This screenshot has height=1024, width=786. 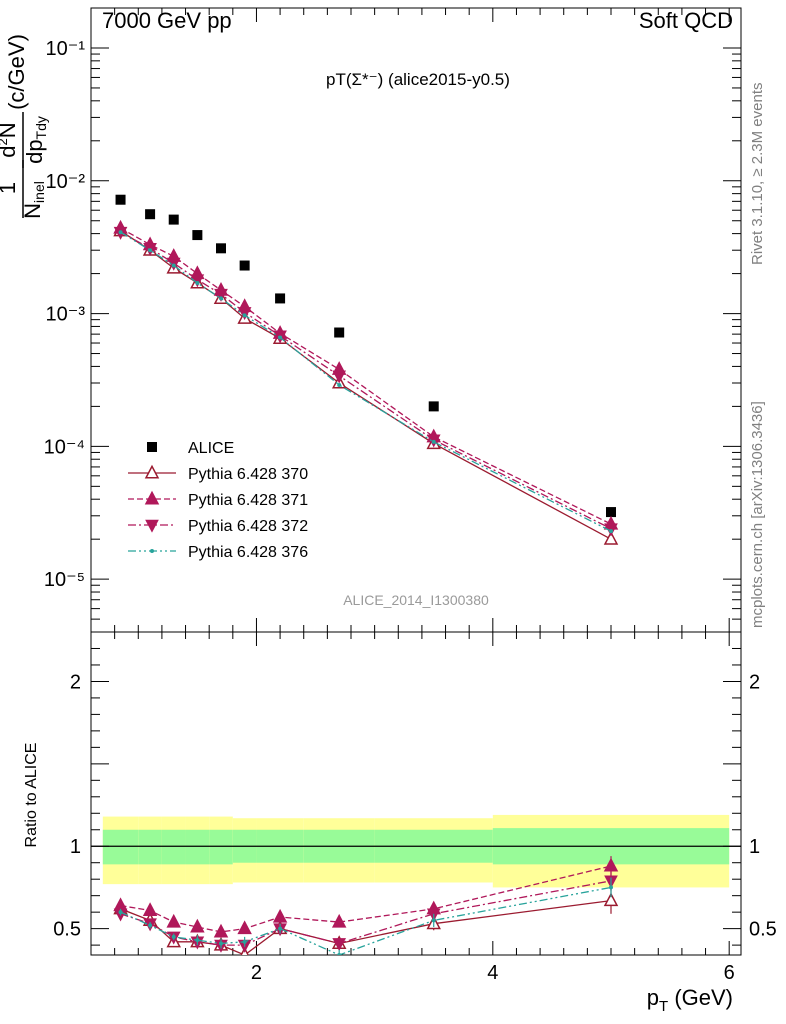 I want to click on legend-label-py372: Pythia 6.428 372, so click(x=248, y=526).